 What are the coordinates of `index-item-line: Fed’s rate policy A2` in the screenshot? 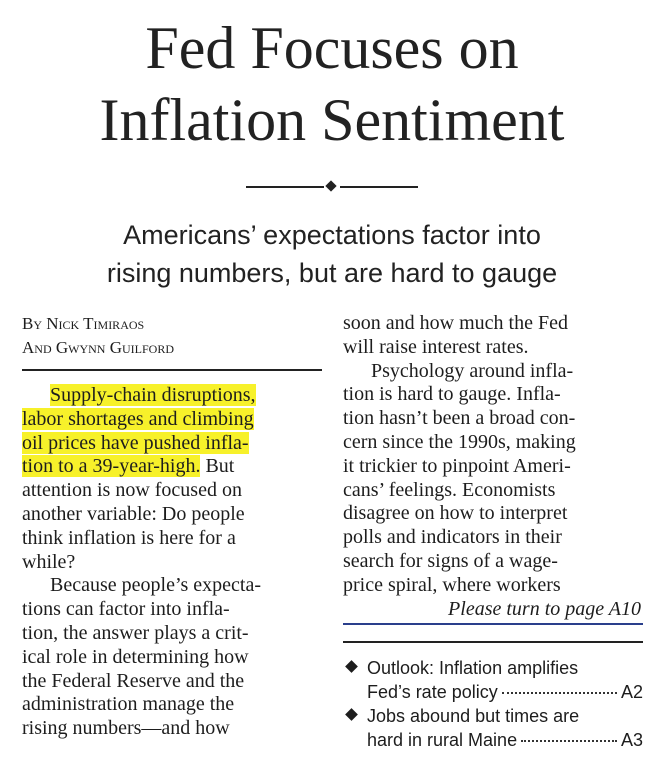 It's located at (505, 692).